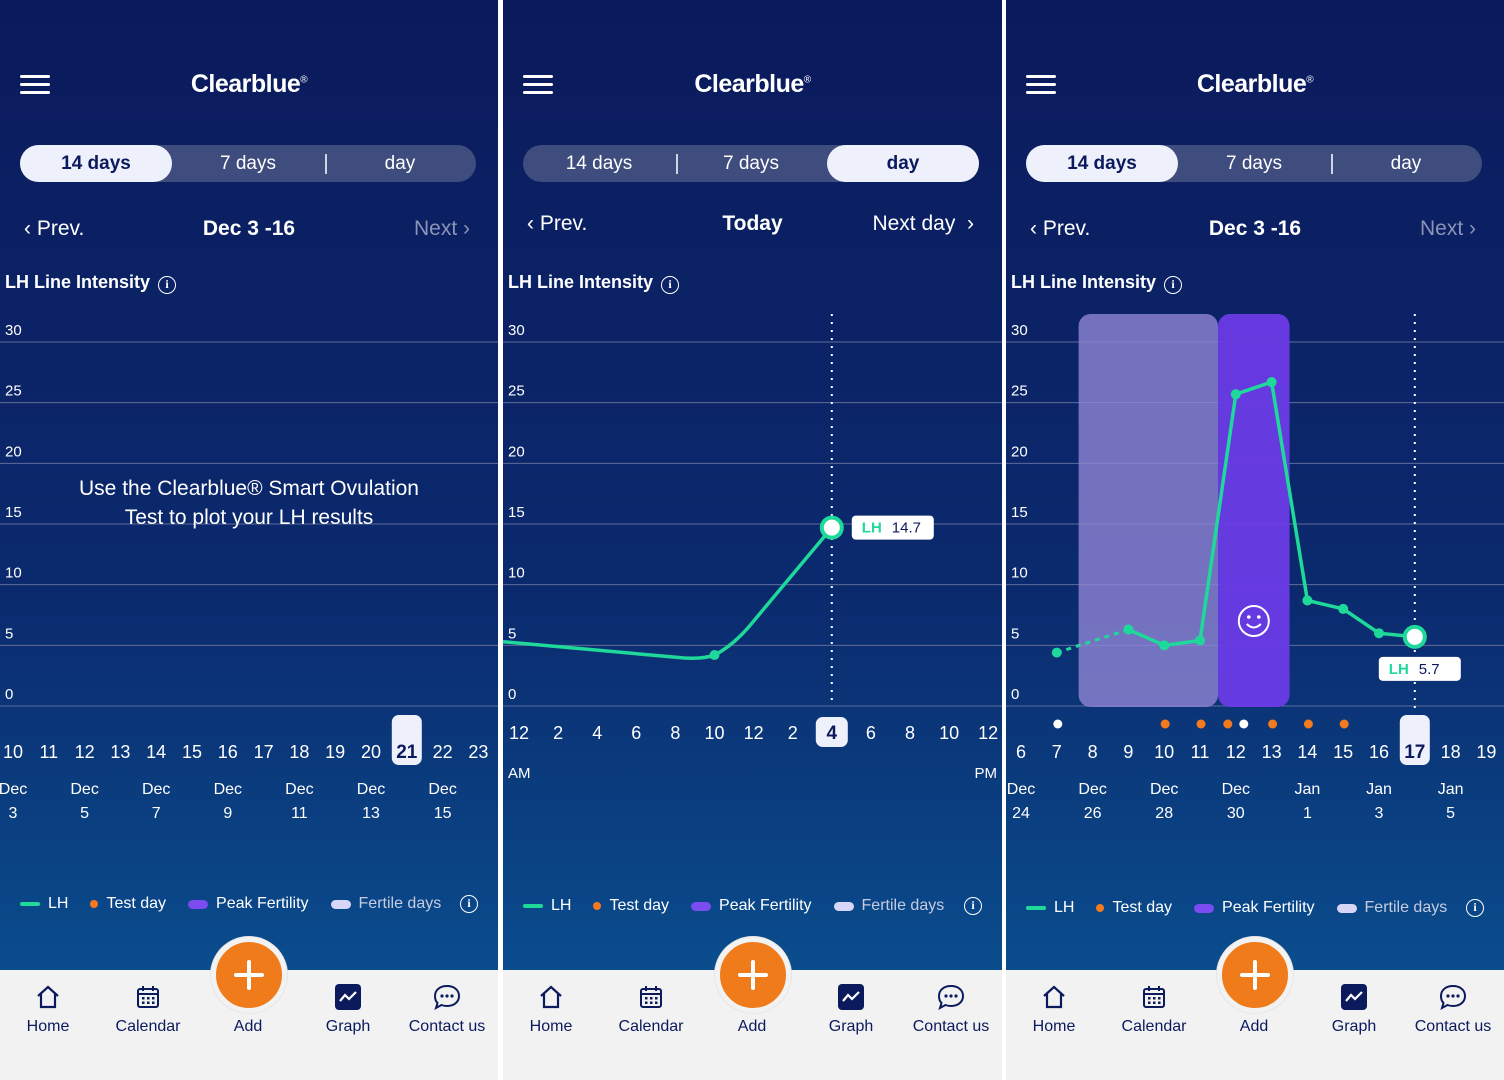 Image resolution: width=1504 pixels, height=1080 pixels. Describe the element at coordinates (1255, 228) in the screenshot. I see `date-range-title: Dec 3 -16` at that location.